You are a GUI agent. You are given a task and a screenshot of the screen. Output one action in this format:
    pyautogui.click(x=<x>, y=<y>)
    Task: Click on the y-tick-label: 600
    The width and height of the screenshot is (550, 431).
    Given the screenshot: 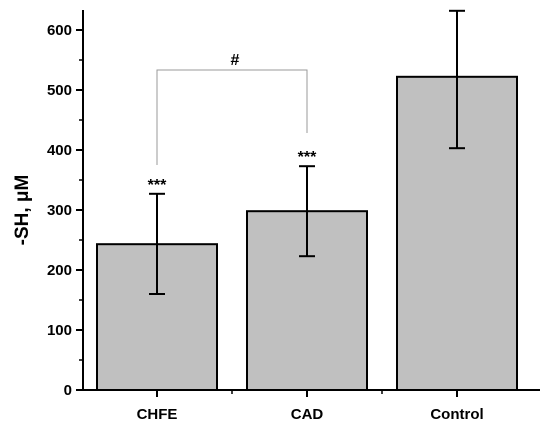 What is the action you would take?
    pyautogui.click(x=59, y=30)
    